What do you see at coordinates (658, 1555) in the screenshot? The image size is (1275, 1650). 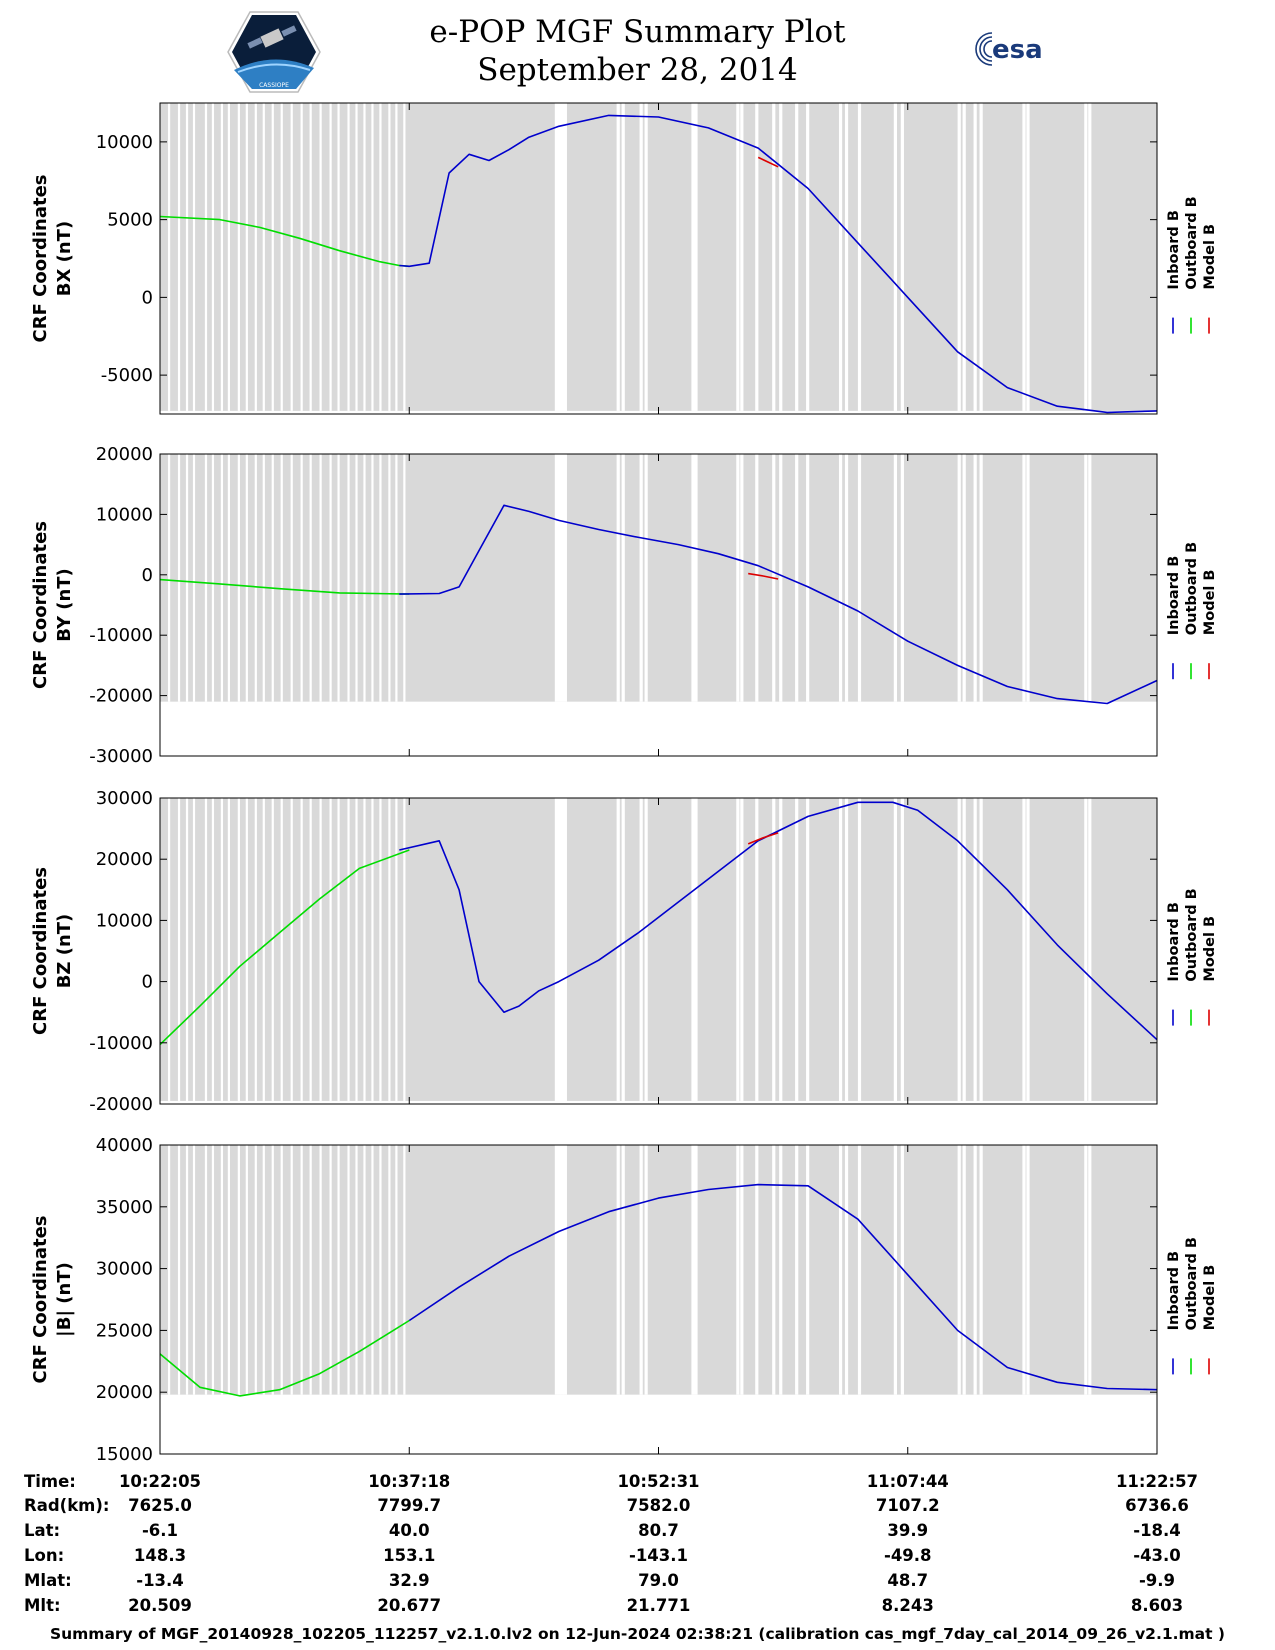 I see `time-axis-value: -143.1` at bounding box center [658, 1555].